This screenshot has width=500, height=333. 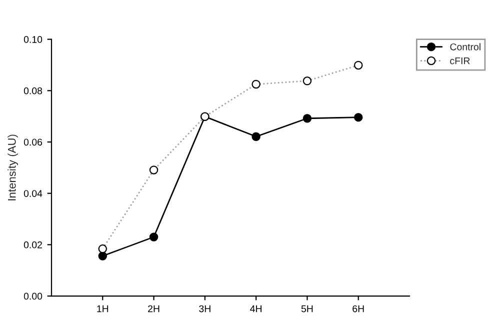 What do you see at coordinates (33, 296) in the screenshot?
I see `y-tick-label: 0.00` at bounding box center [33, 296].